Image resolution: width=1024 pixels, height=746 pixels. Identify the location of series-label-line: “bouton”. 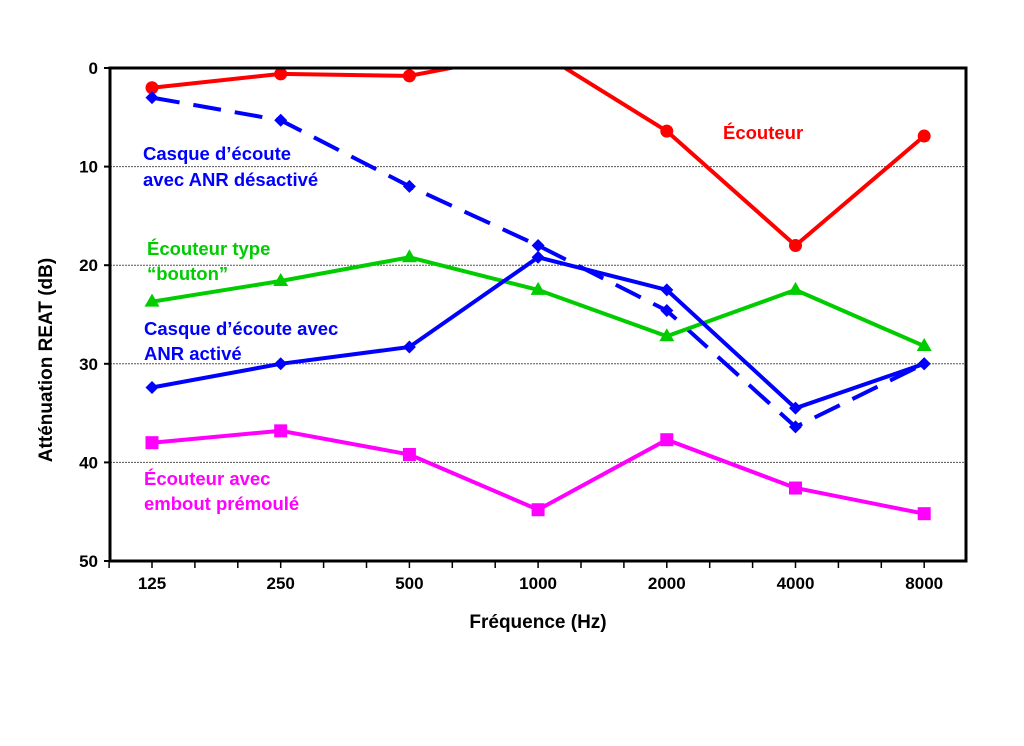
(187, 273).